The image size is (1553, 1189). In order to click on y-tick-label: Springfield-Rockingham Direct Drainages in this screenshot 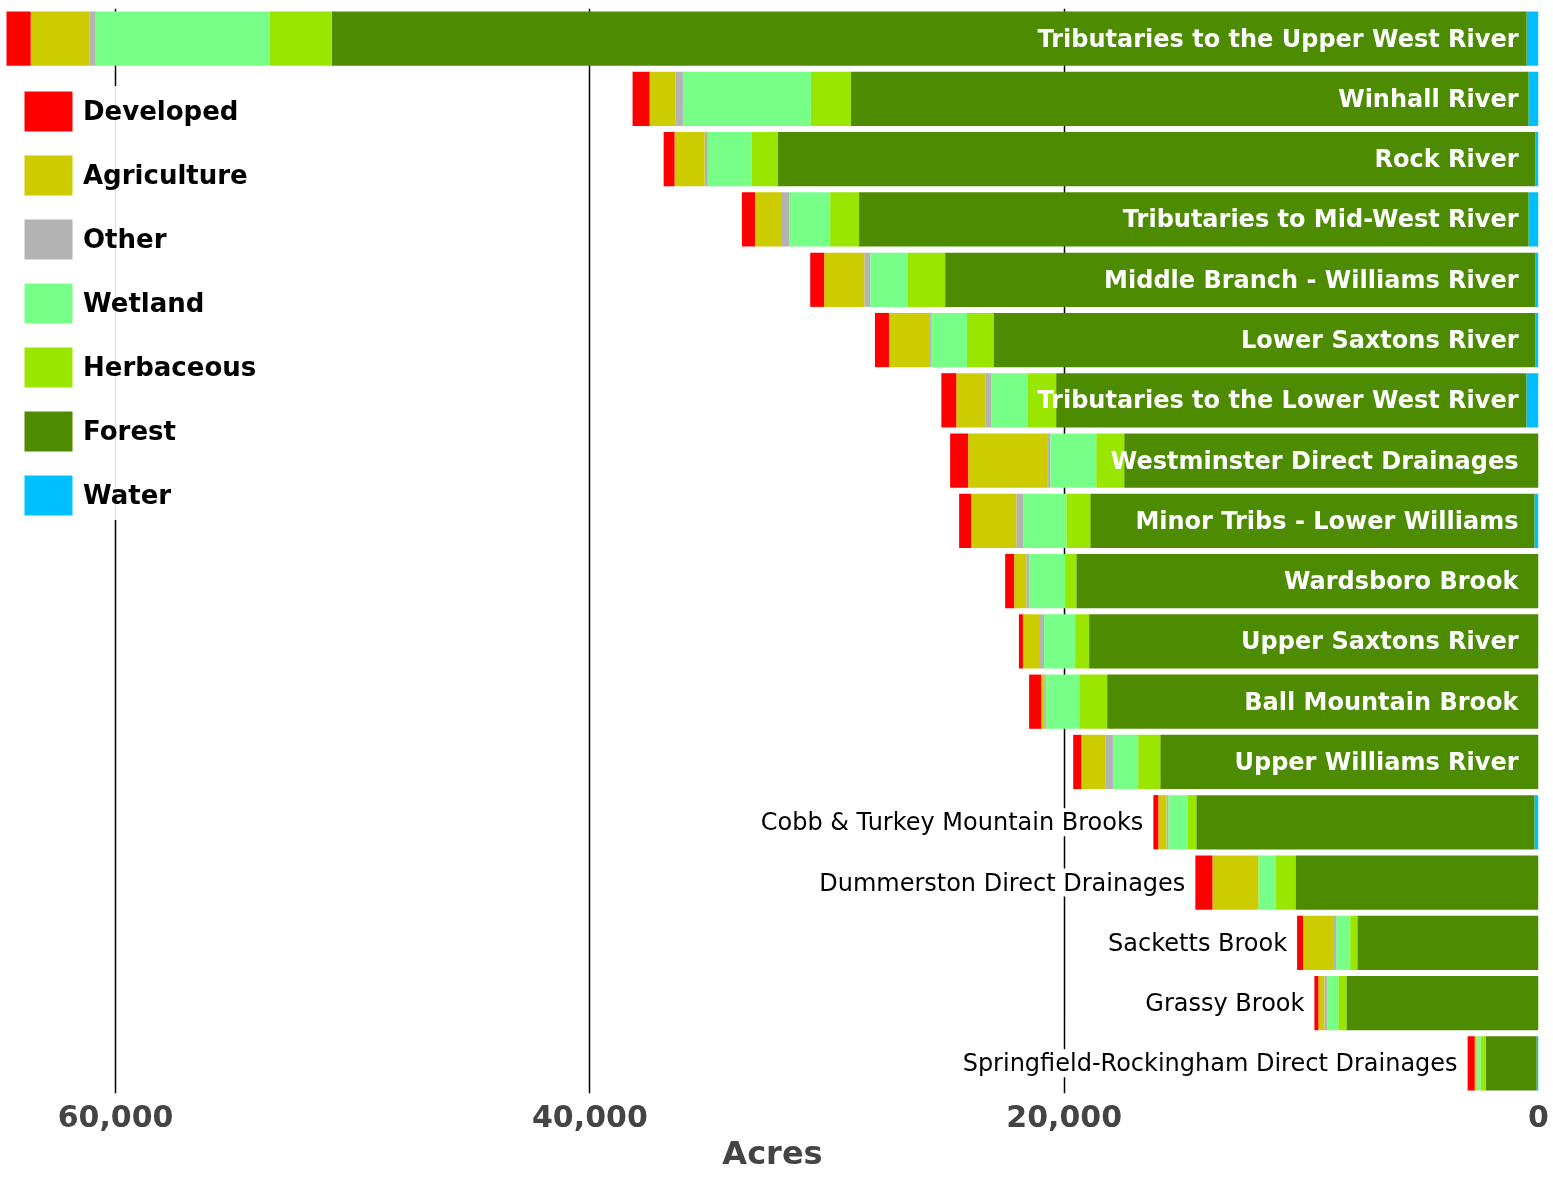, I will do `click(1210, 1063)`.